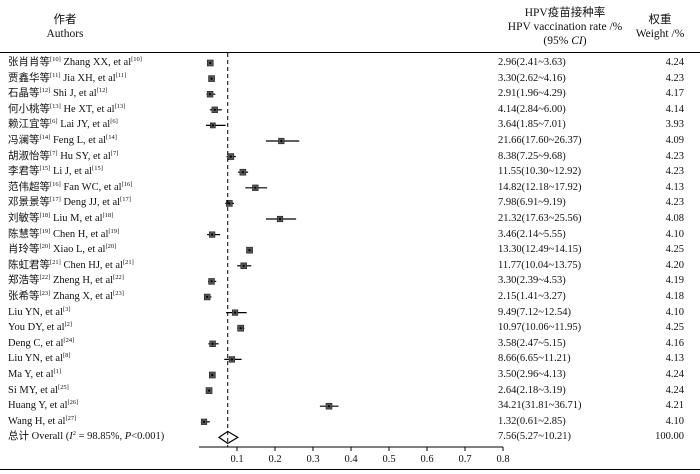 The image size is (700, 474). I want to click on study-label: 范伟超等[16] Fan WC, et al[16], so click(70, 188).